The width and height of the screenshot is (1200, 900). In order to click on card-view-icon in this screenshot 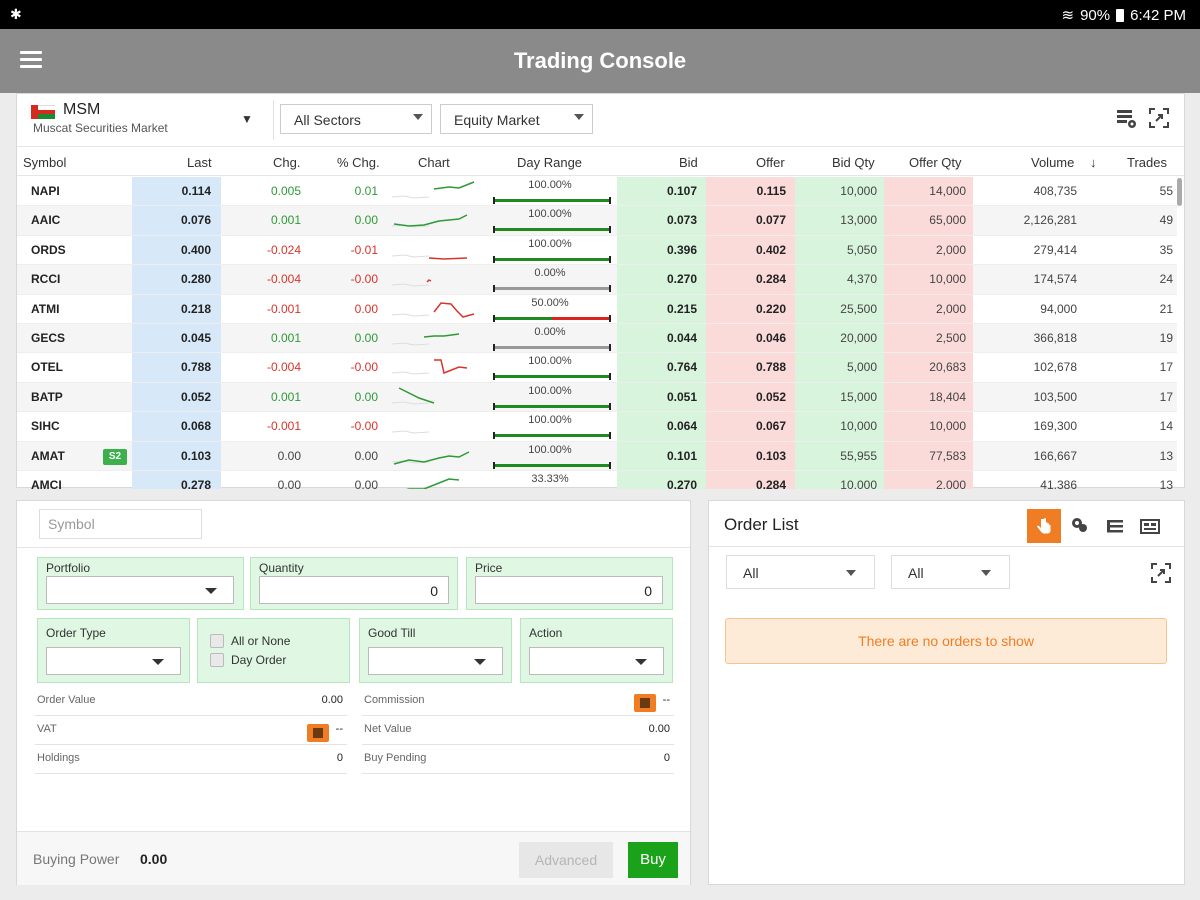, I will do `click(1150, 526)`.